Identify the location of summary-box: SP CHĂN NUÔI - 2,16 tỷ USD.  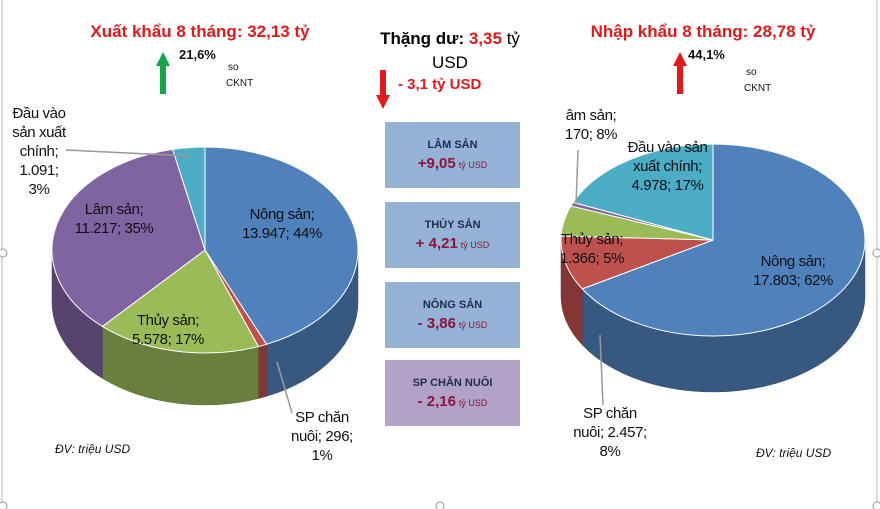
(452, 393).